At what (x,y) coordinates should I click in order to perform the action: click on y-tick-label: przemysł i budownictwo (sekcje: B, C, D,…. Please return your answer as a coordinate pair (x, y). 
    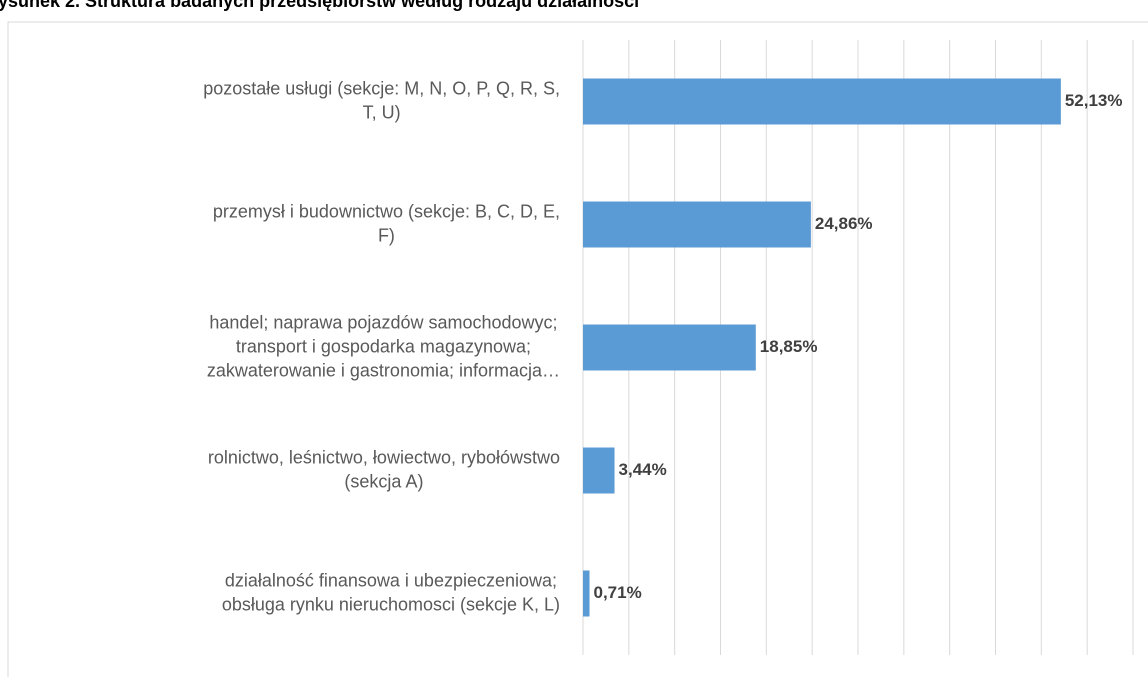
    Looking at the image, I should click on (386, 223).